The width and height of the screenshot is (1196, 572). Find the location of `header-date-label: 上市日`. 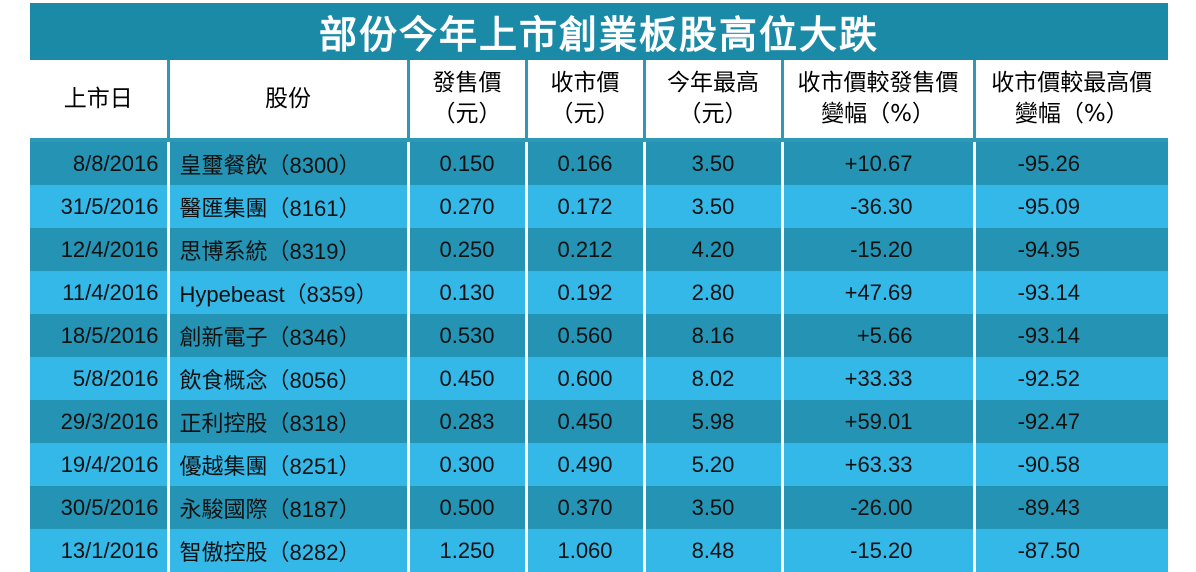

header-date-label: 上市日 is located at coordinates (98, 98).